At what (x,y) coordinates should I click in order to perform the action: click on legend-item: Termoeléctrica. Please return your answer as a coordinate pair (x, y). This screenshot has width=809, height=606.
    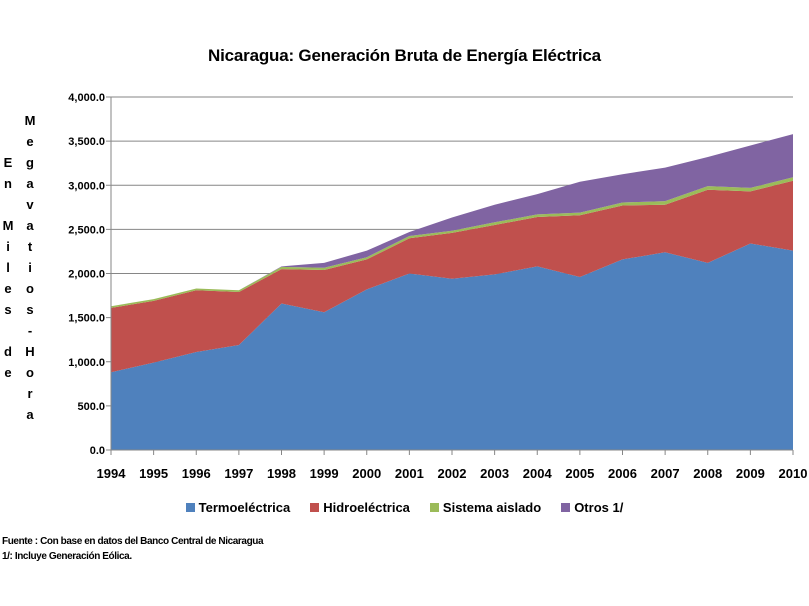
    Looking at the image, I should click on (238, 507).